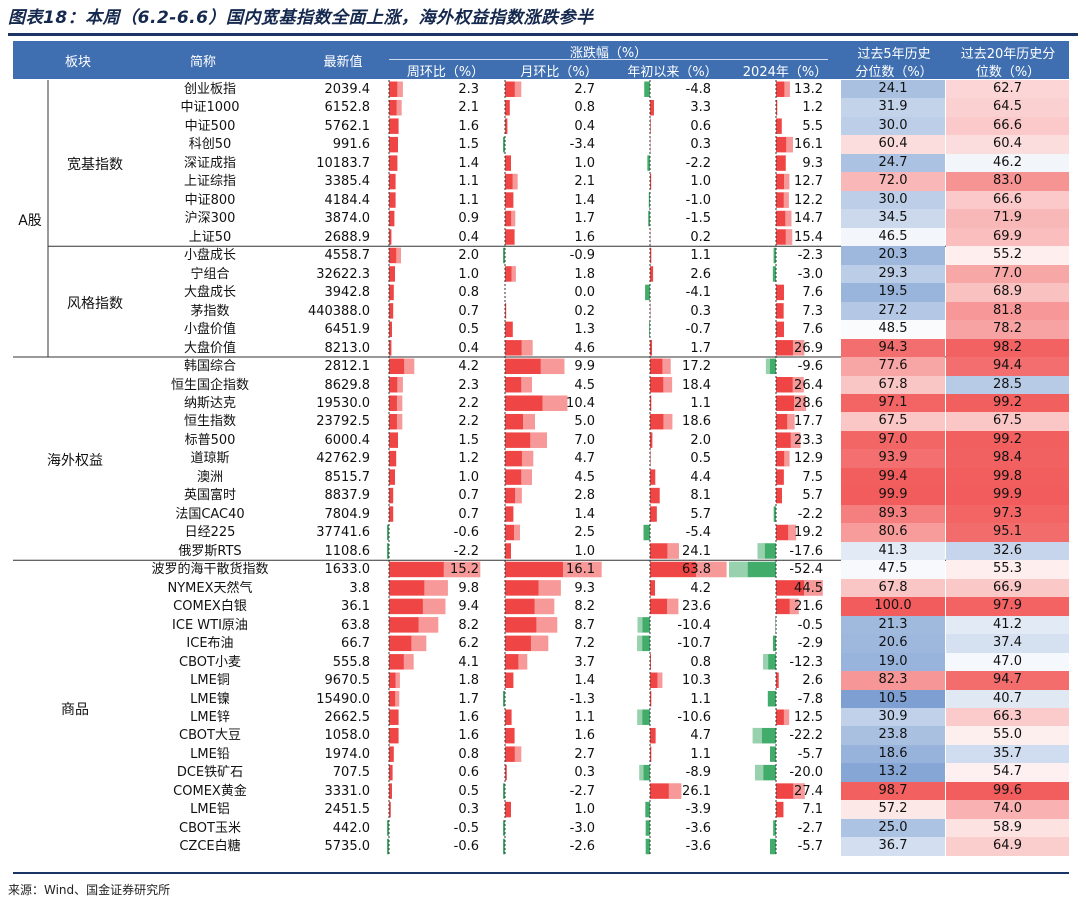 The image size is (1086, 903). I want to click on pct5-cell: 19.5, so click(893, 292).